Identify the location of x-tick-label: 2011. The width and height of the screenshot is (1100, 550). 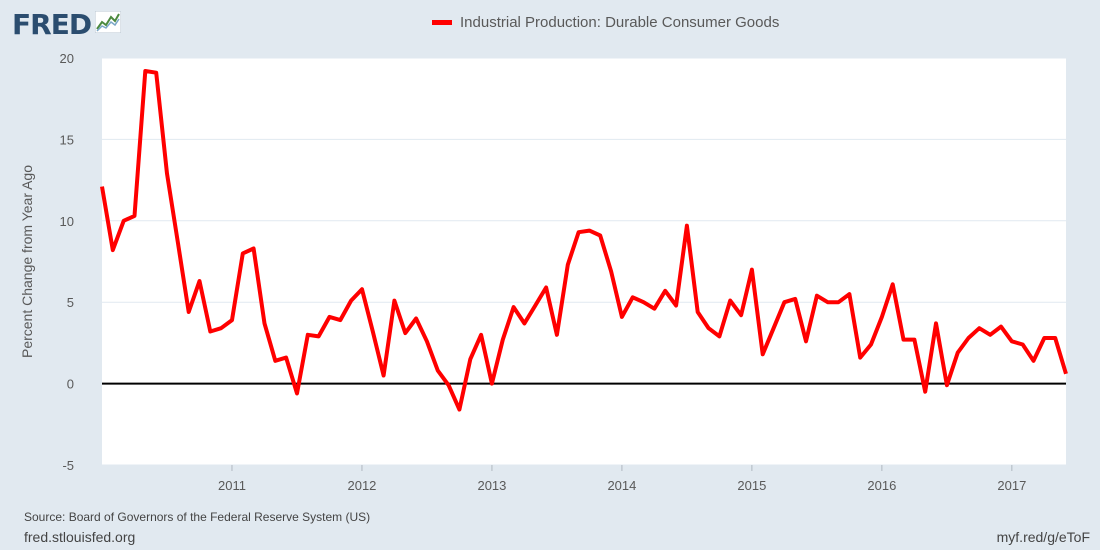
(232, 485).